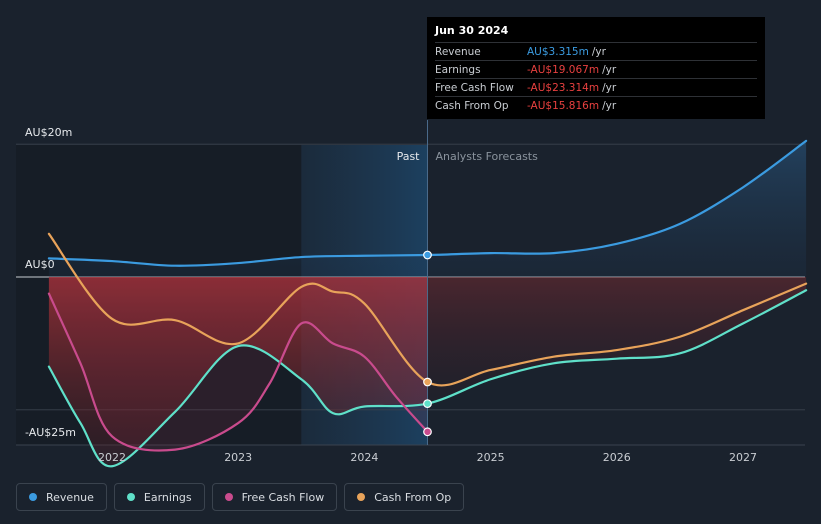 This screenshot has height=524, width=821. I want to click on legend-item-cash-from-op: Cash From Op, so click(404, 497).